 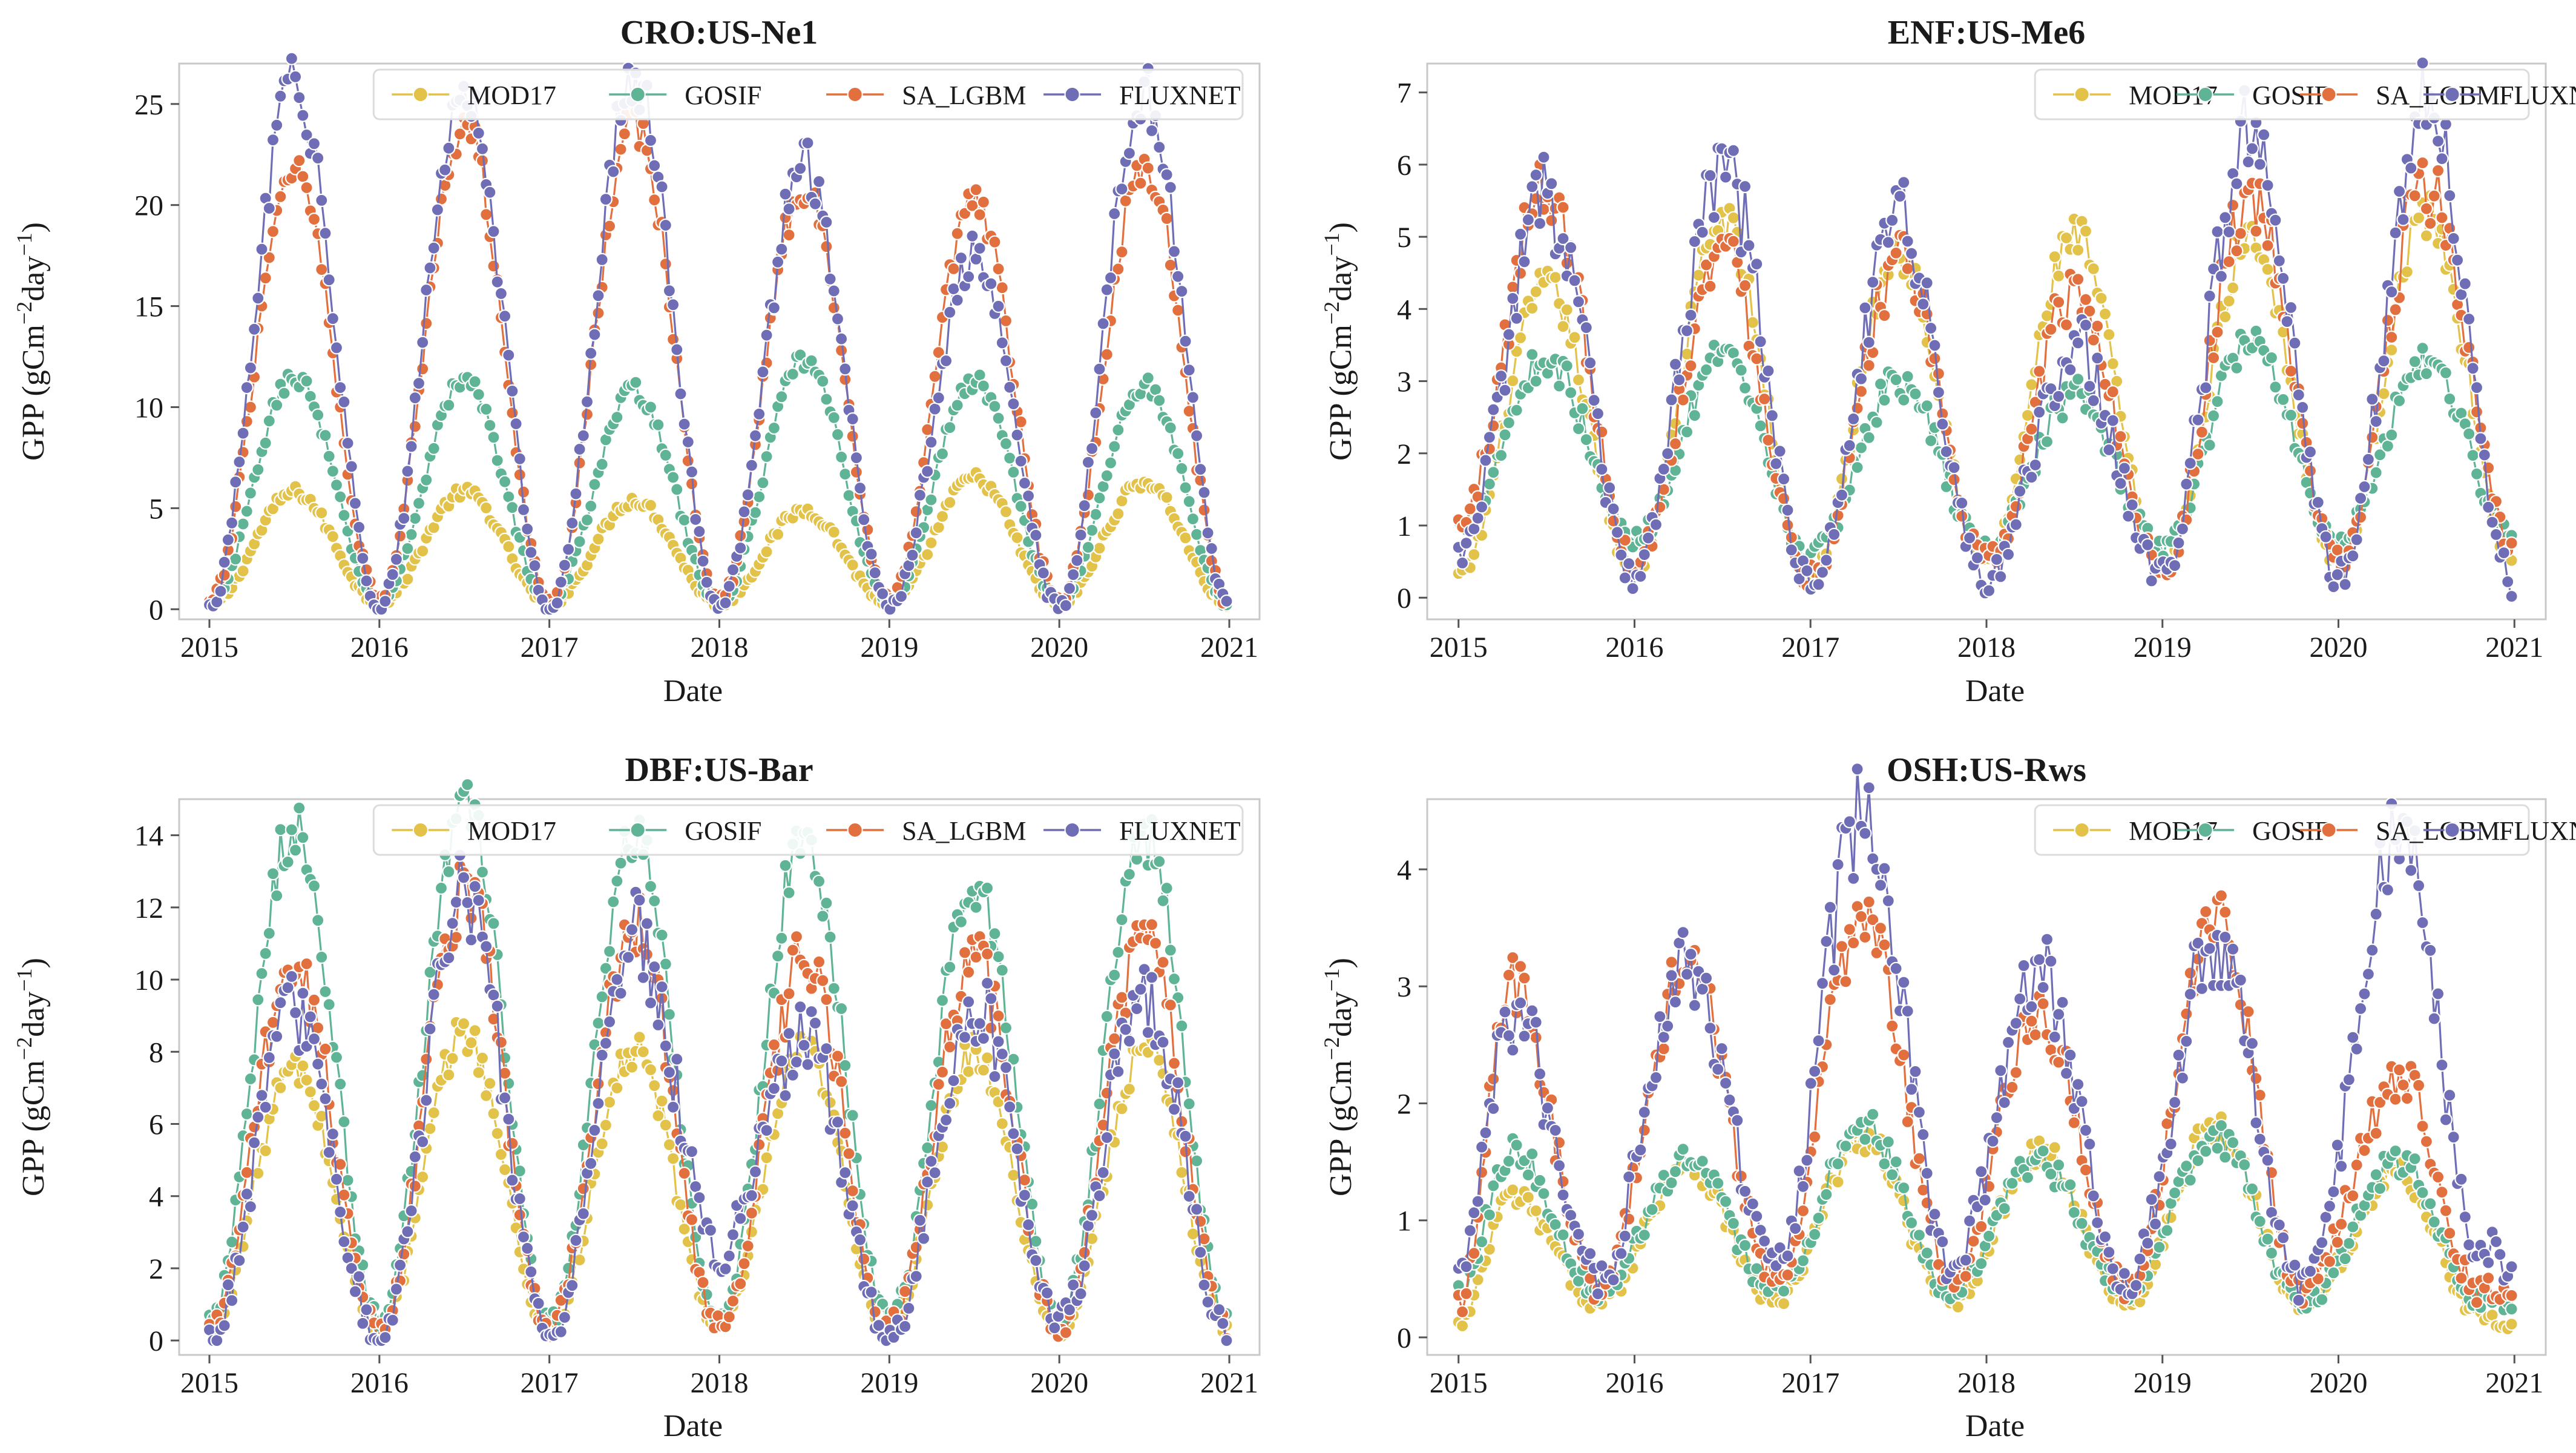 What do you see at coordinates (723, 831) in the screenshot?
I see `legend-label: GOSIF` at bounding box center [723, 831].